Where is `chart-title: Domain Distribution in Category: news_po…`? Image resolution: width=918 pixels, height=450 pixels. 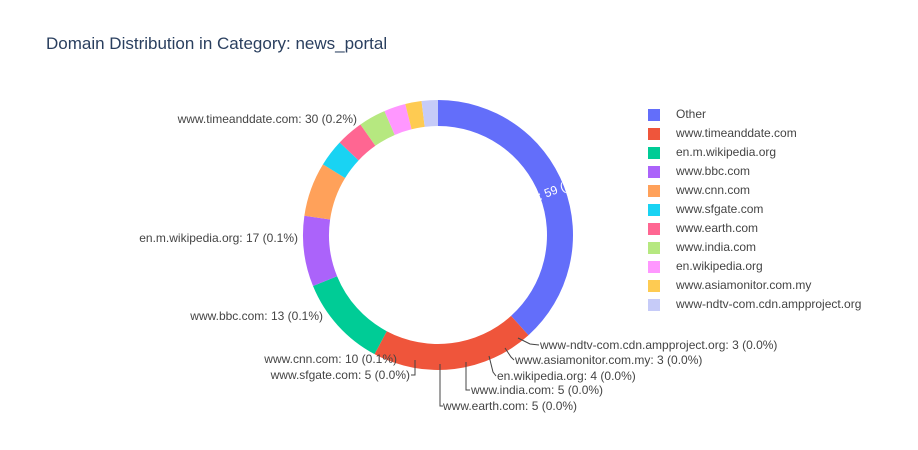 chart-title: Domain Distribution in Category: news_po… is located at coordinates (217, 43).